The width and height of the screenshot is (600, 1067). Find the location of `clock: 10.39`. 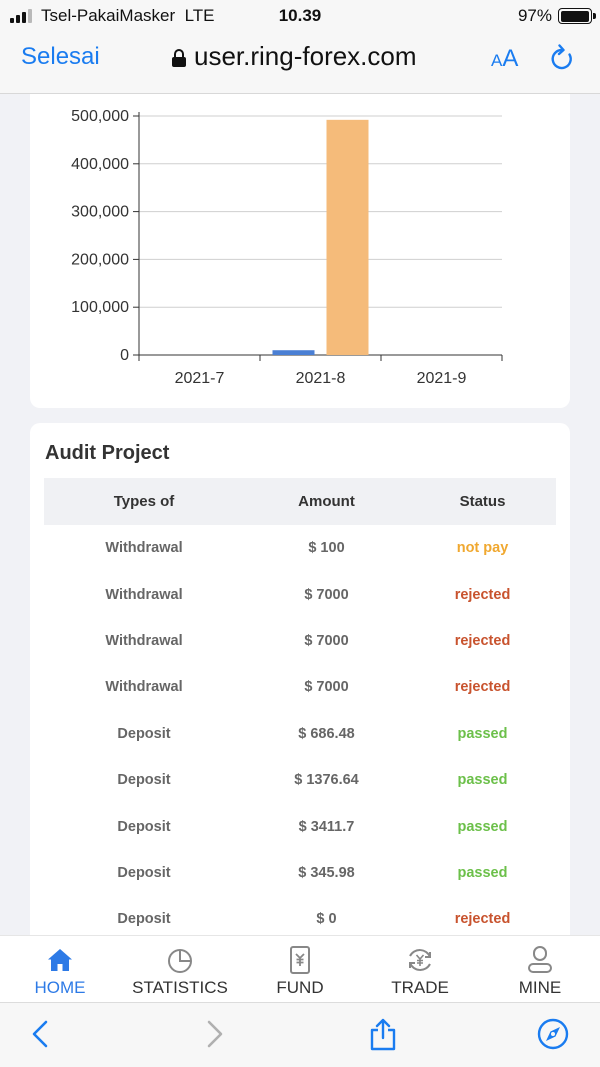

clock: 10.39 is located at coordinates (300, 15).